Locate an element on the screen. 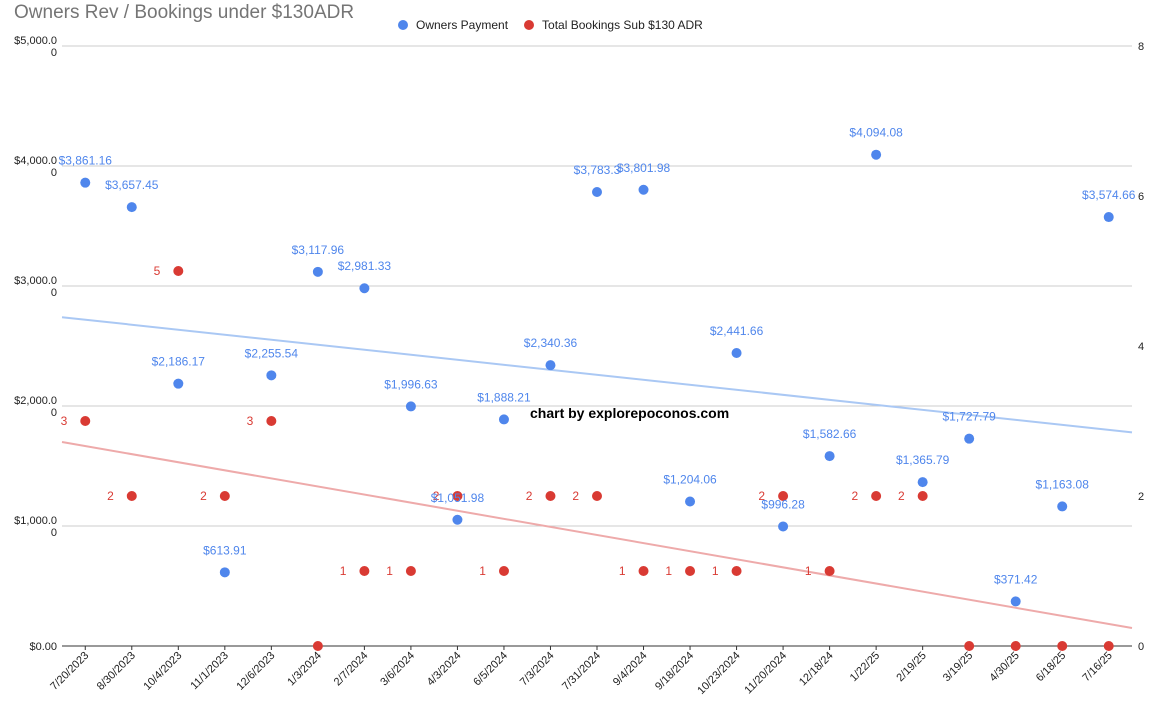 Image resolution: width=1164 pixels, height=706 pixels. owners-payment-data-label: $371.42 is located at coordinates (1016, 579).